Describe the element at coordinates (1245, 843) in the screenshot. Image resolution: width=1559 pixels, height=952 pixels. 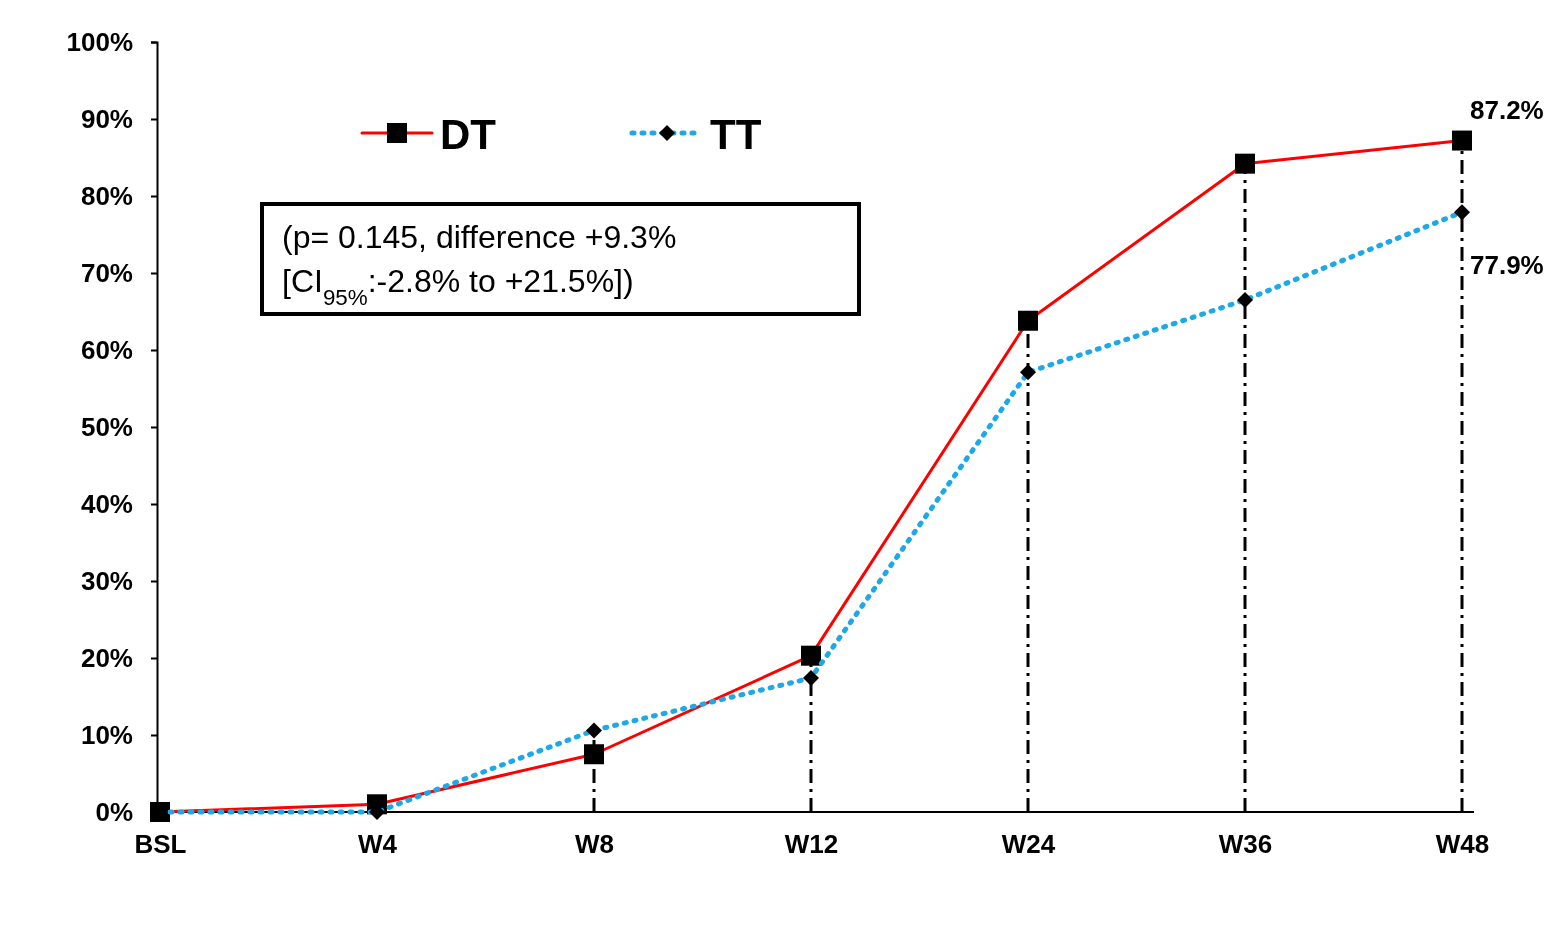
I see `x-tick-label: W36` at that location.